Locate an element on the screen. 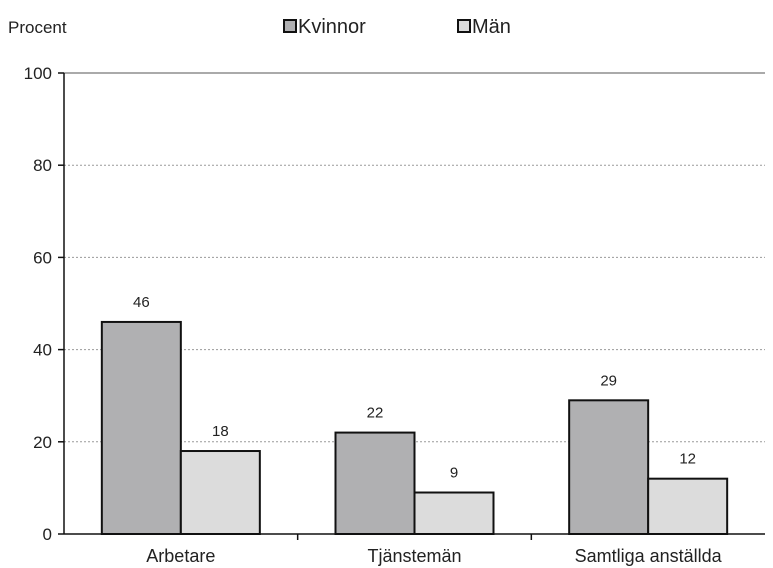 The image size is (773, 568). data-label-1-0: 18 is located at coordinates (220, 431).